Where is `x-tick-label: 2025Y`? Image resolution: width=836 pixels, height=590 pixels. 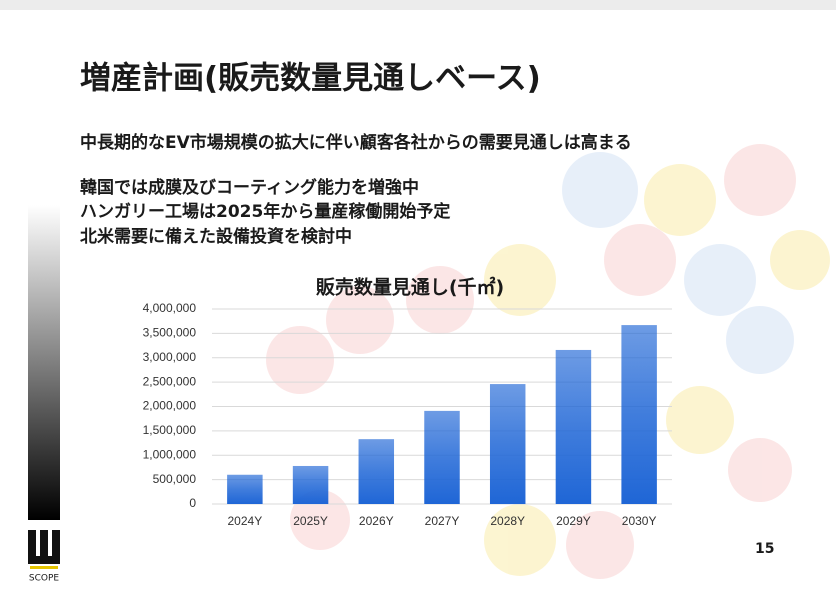
x-tick-label: 2025Y is located at coordinates (310, 521).